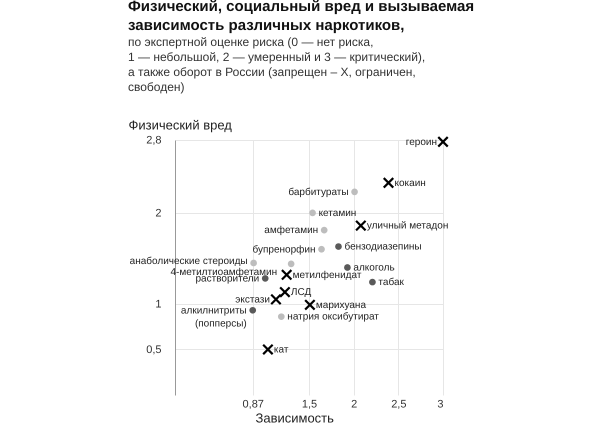 This screenshot has width=591, height=432. I want to click on annotation: кетамин, so click(337, 213).